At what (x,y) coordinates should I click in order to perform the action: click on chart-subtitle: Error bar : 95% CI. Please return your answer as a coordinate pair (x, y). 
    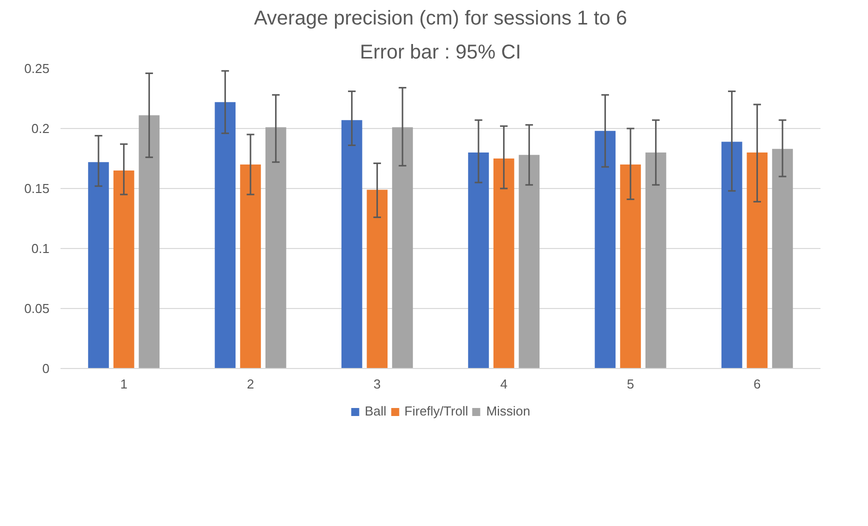
    Looking at the image, I should click on (441, 53).